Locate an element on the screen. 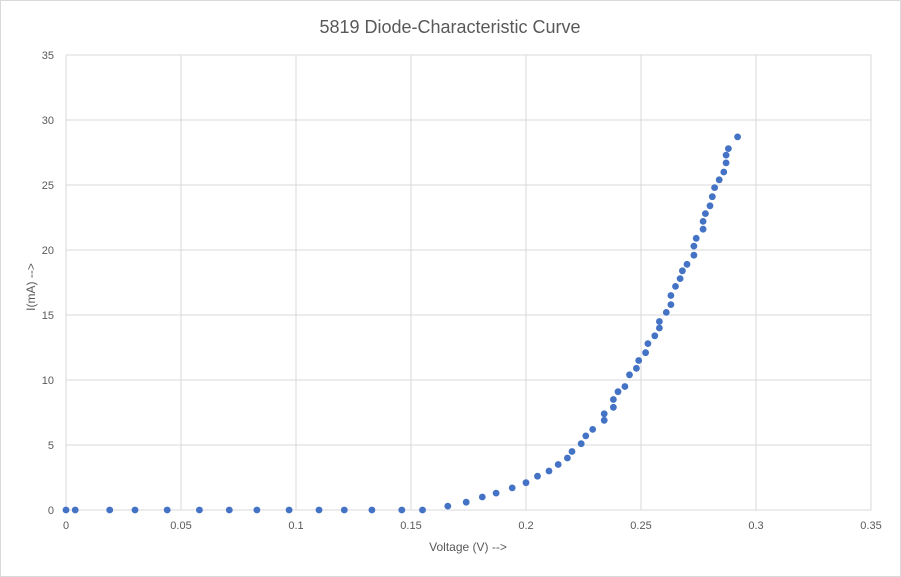 Image resolution: width=901 pixels, height=577 pixels. x-tick-label: 0.1 is located at coordinates (295, 526).